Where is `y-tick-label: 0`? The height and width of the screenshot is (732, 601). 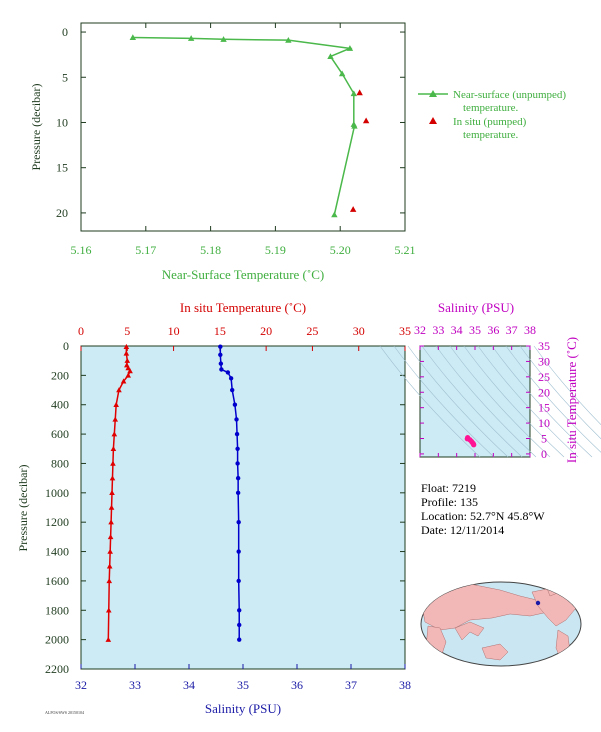 y-tick-label: 0 is located at coordinates (65, 32).